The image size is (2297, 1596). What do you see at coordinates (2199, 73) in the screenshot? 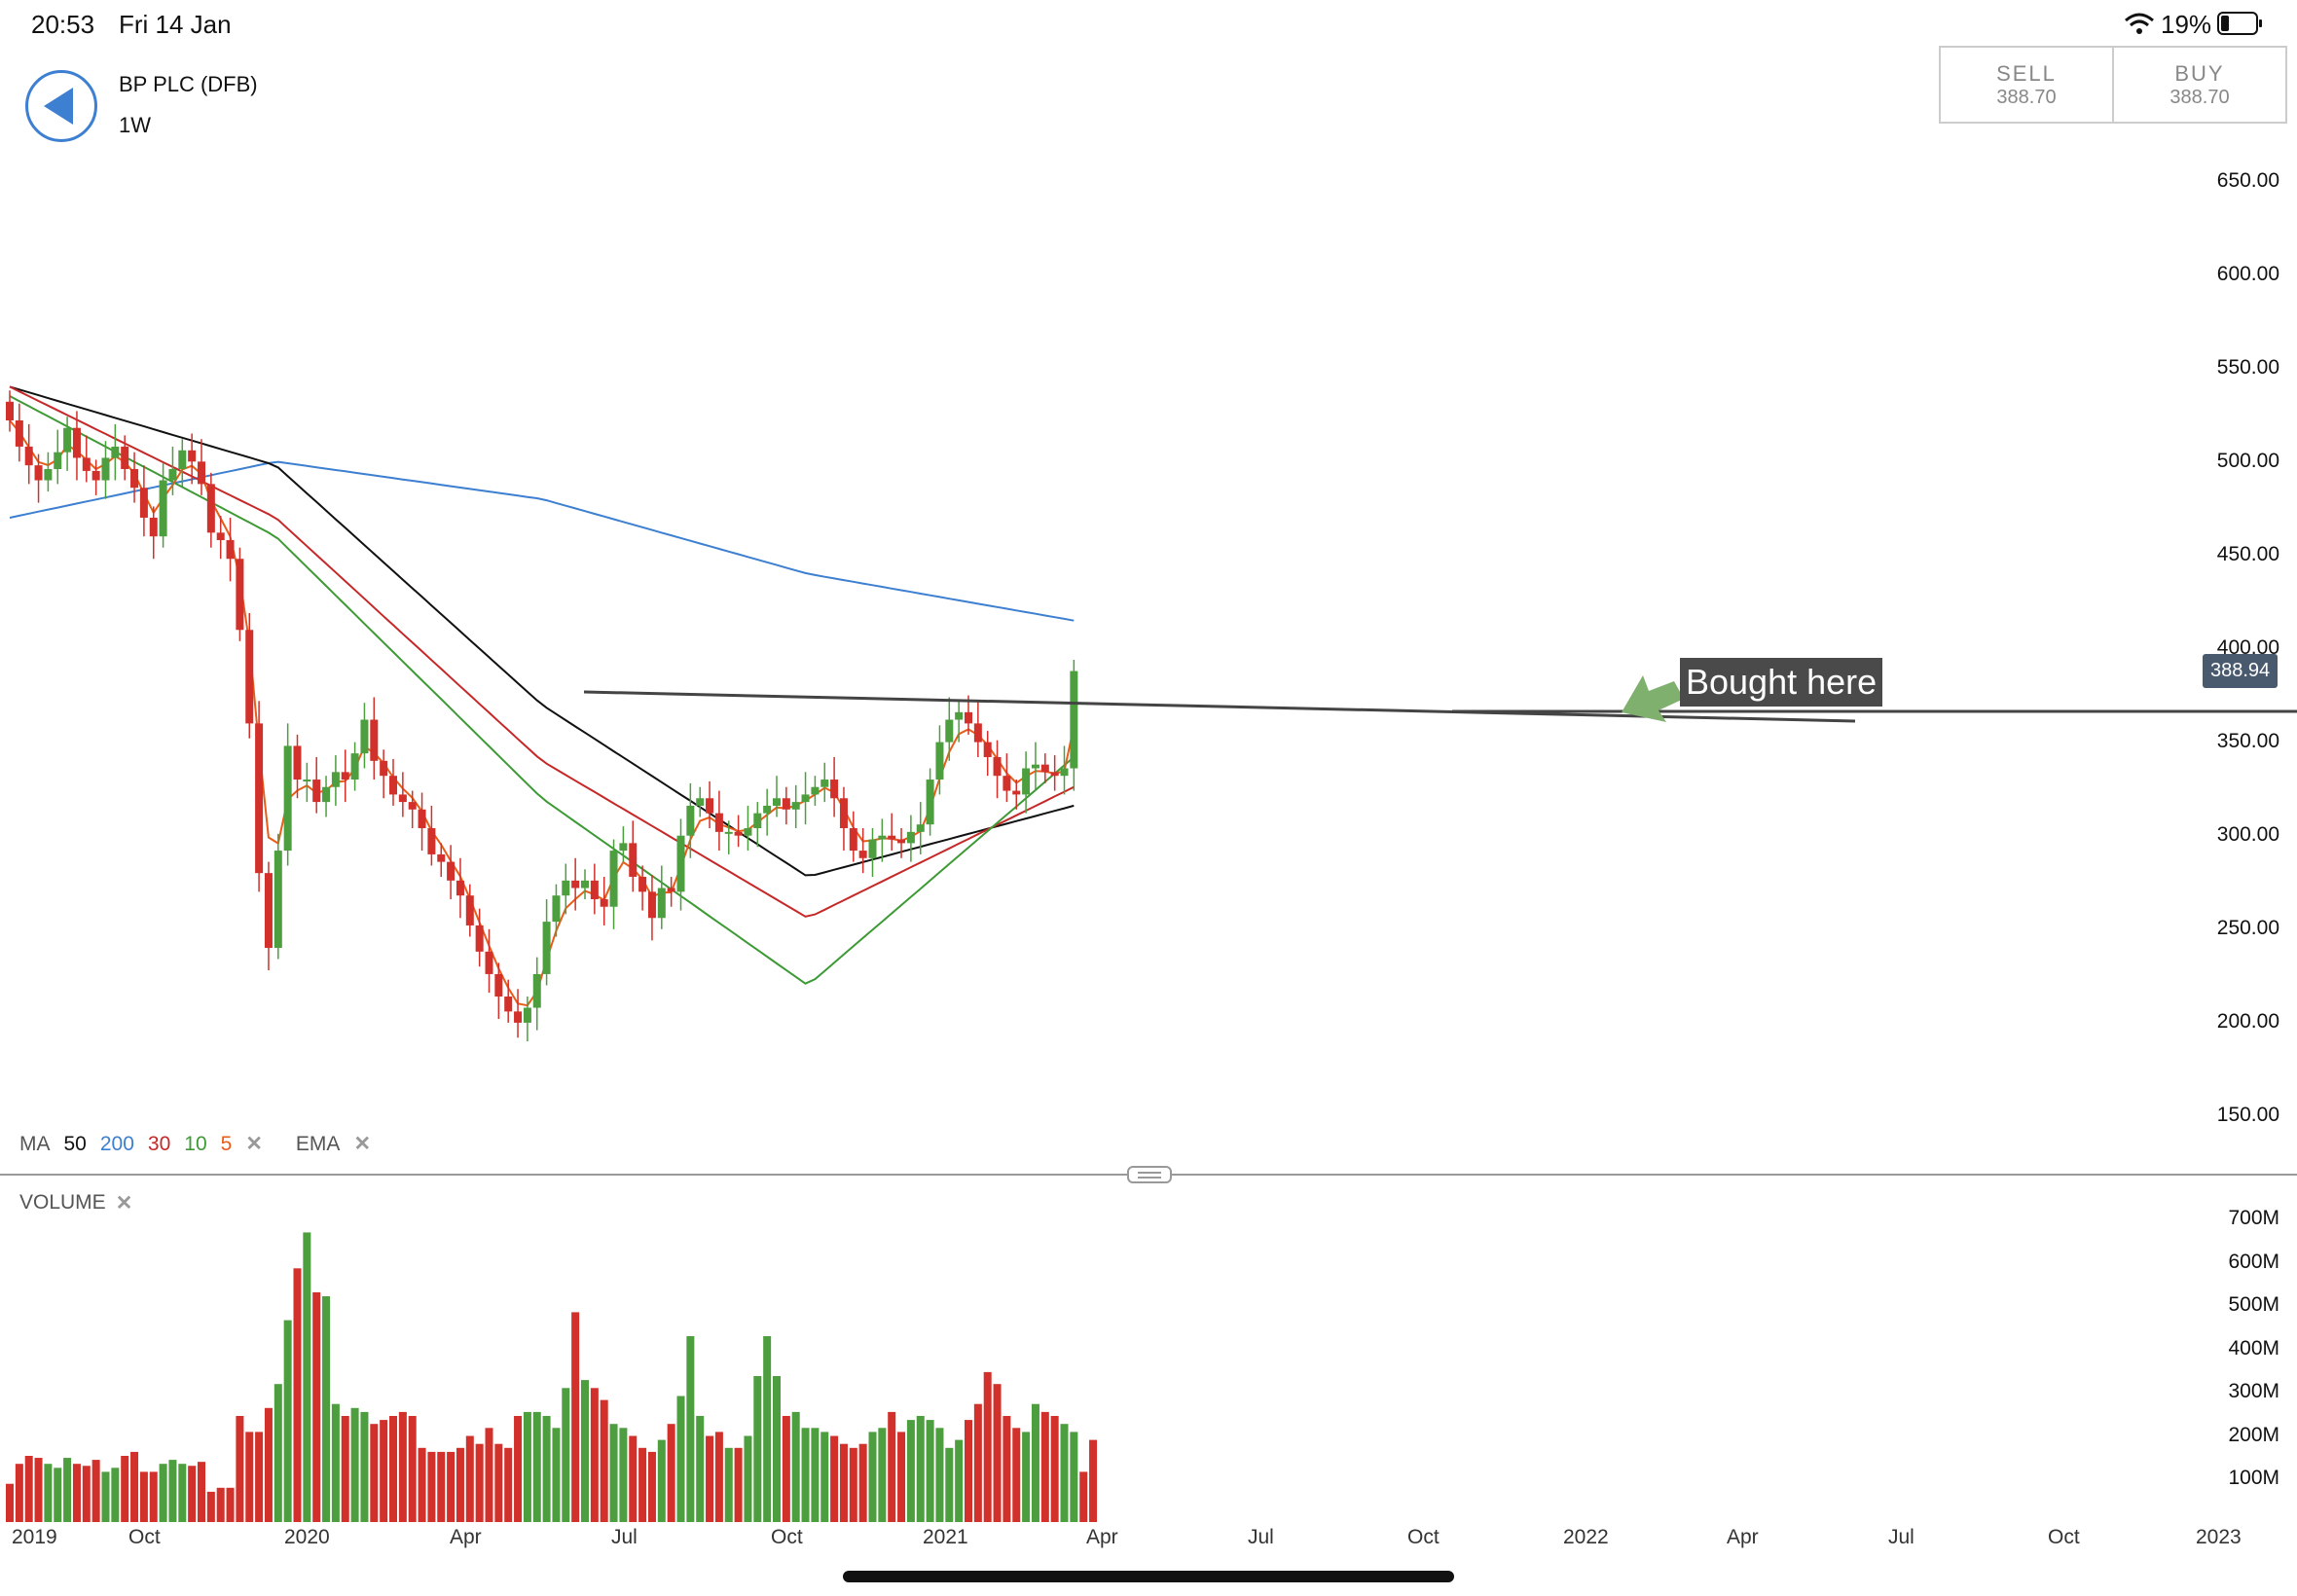
I see `buy-label: BUY` at bounding box center [2199, 73].